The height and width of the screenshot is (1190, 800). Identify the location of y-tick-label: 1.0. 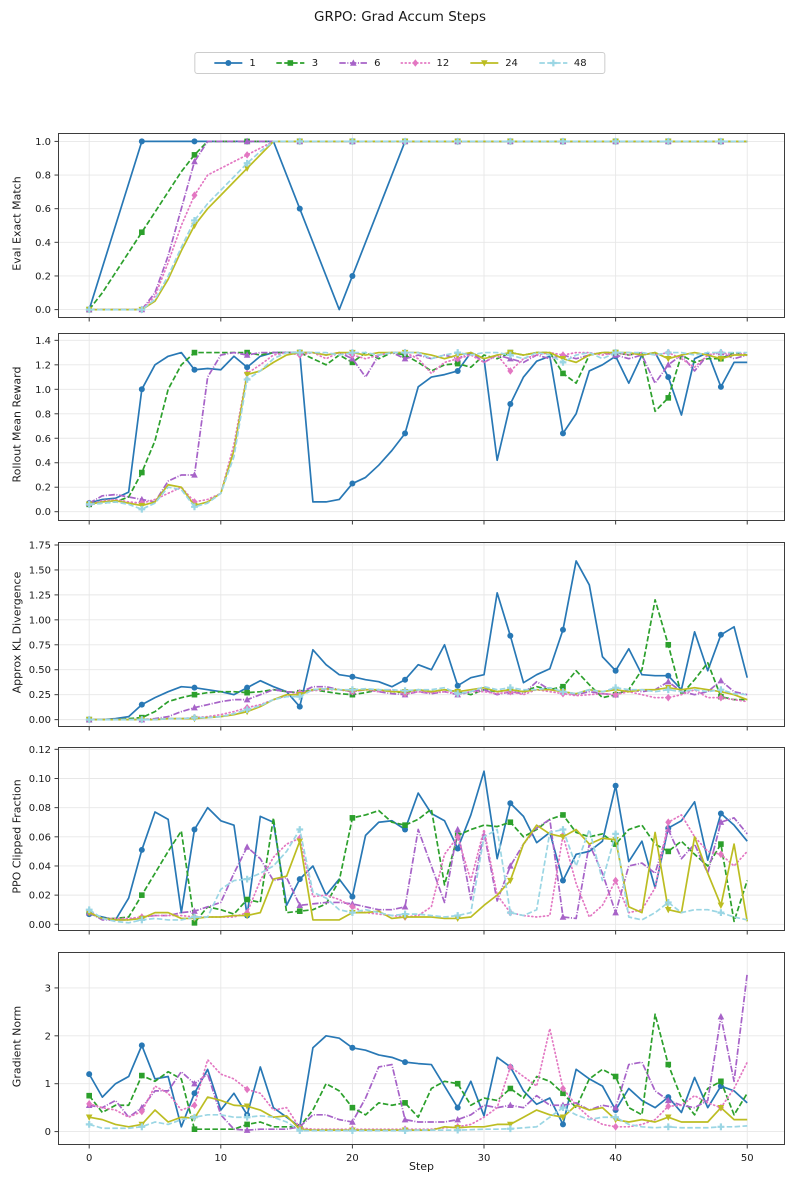
(43, 390).